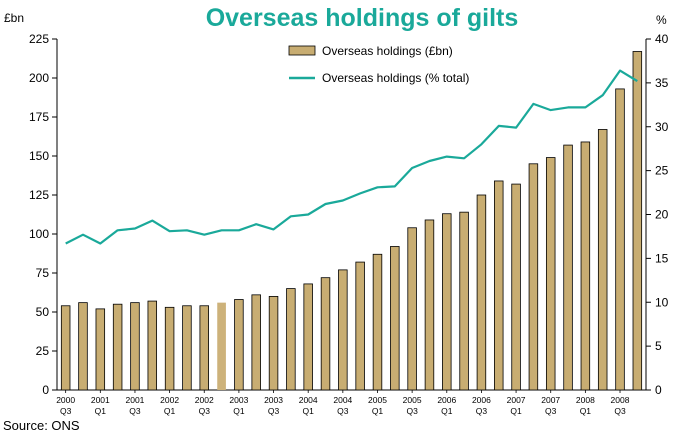  I want to click on right-tick-label: 15, so click(662, 258).